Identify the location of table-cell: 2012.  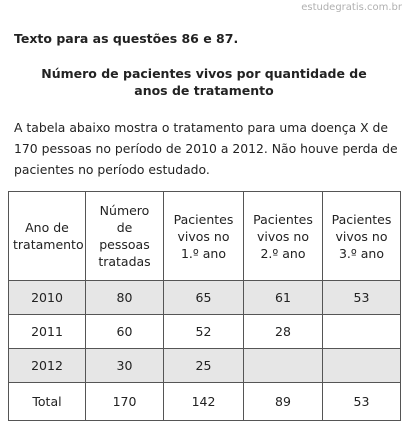
(47, 365).